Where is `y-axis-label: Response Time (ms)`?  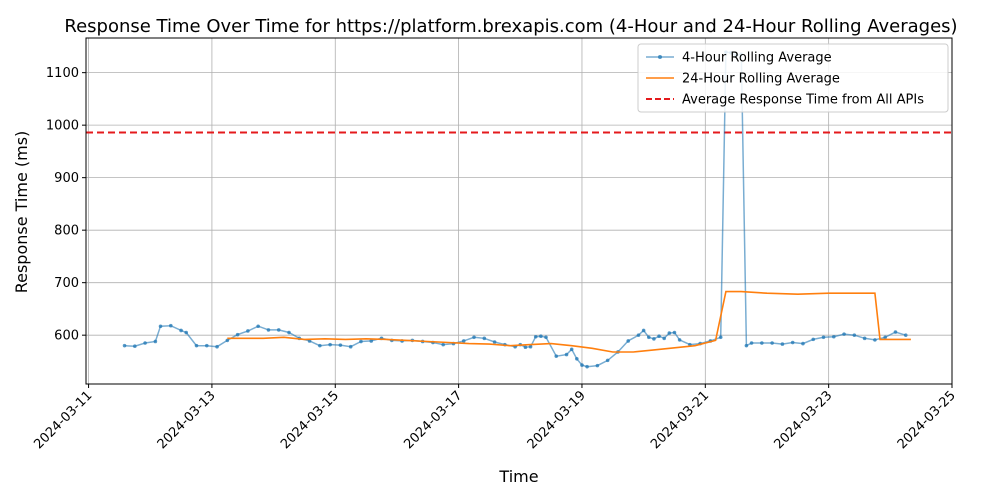 y-axis-label: Response Time (ms) is located at coordinates (21, 212).